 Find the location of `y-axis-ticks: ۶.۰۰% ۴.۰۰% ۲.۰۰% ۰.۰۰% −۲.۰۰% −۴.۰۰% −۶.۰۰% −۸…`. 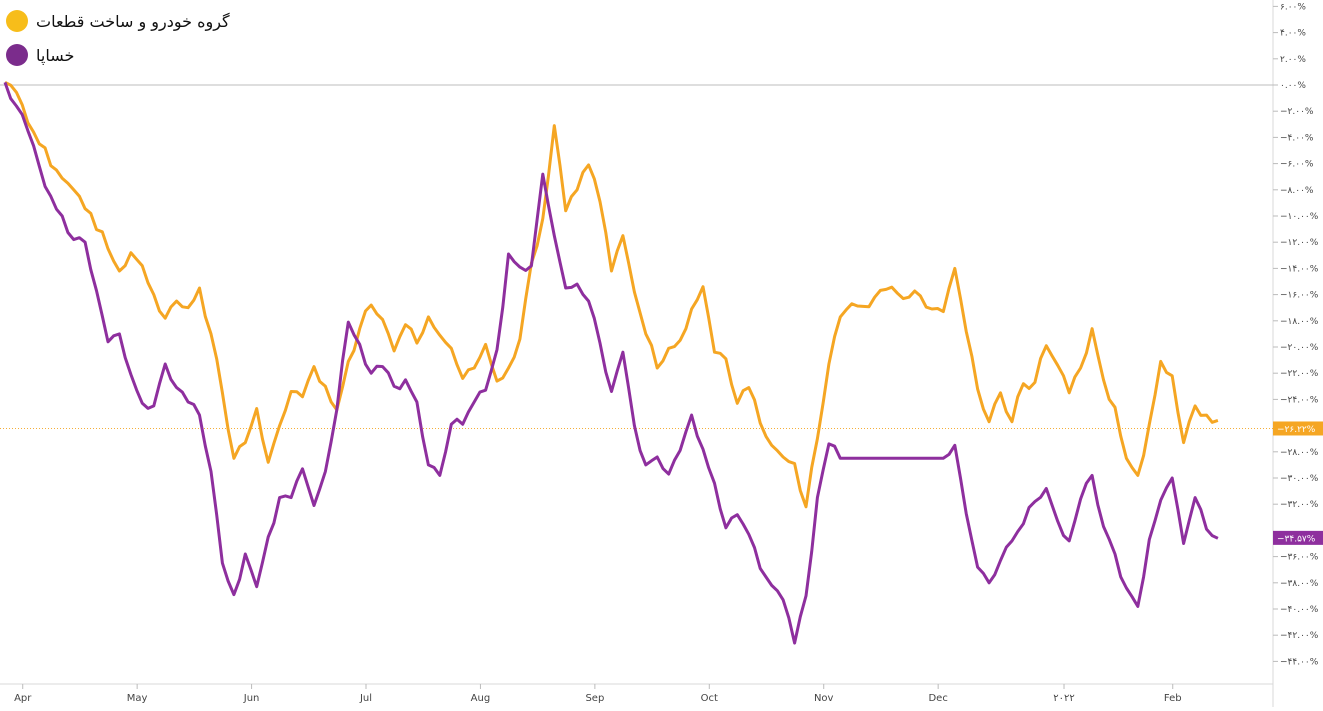

y-axis-ticks: ۶.۰۰% ۴.۰۰% ۲.۰۰% ۰.۰۰% −۲.۰۰% −۴.۰۰% −۶.۰۰% −۸… is located at coordinates (1296, 334).